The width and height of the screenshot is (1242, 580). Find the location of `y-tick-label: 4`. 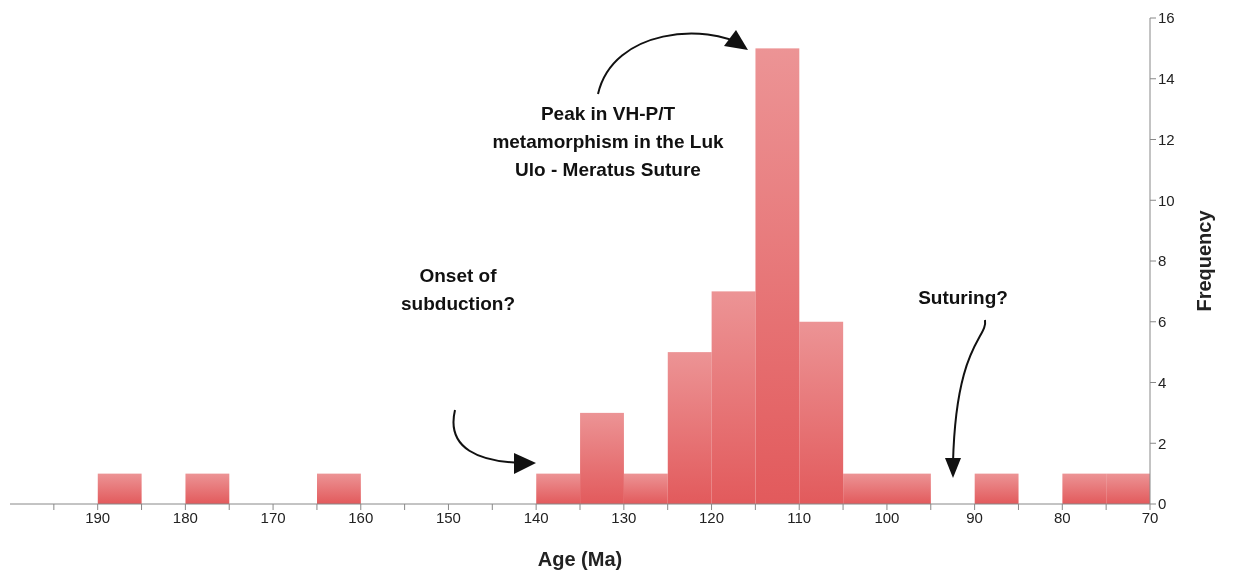

y-tick-label: 4 is located at coordinates (1162, 382).